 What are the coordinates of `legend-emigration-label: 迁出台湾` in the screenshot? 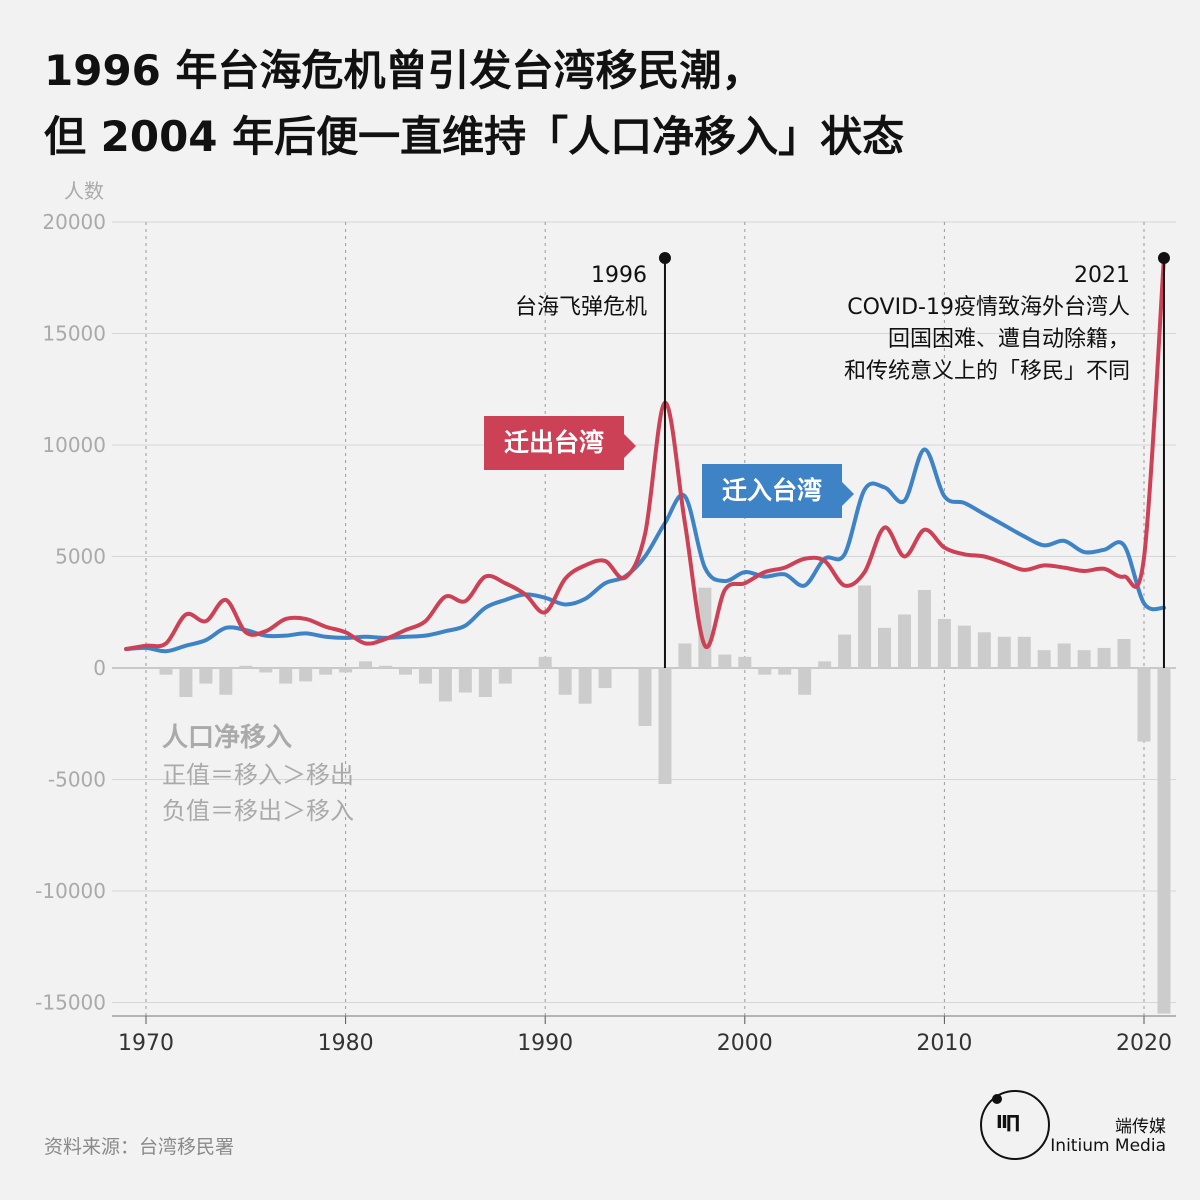 It's located at (554, 442).